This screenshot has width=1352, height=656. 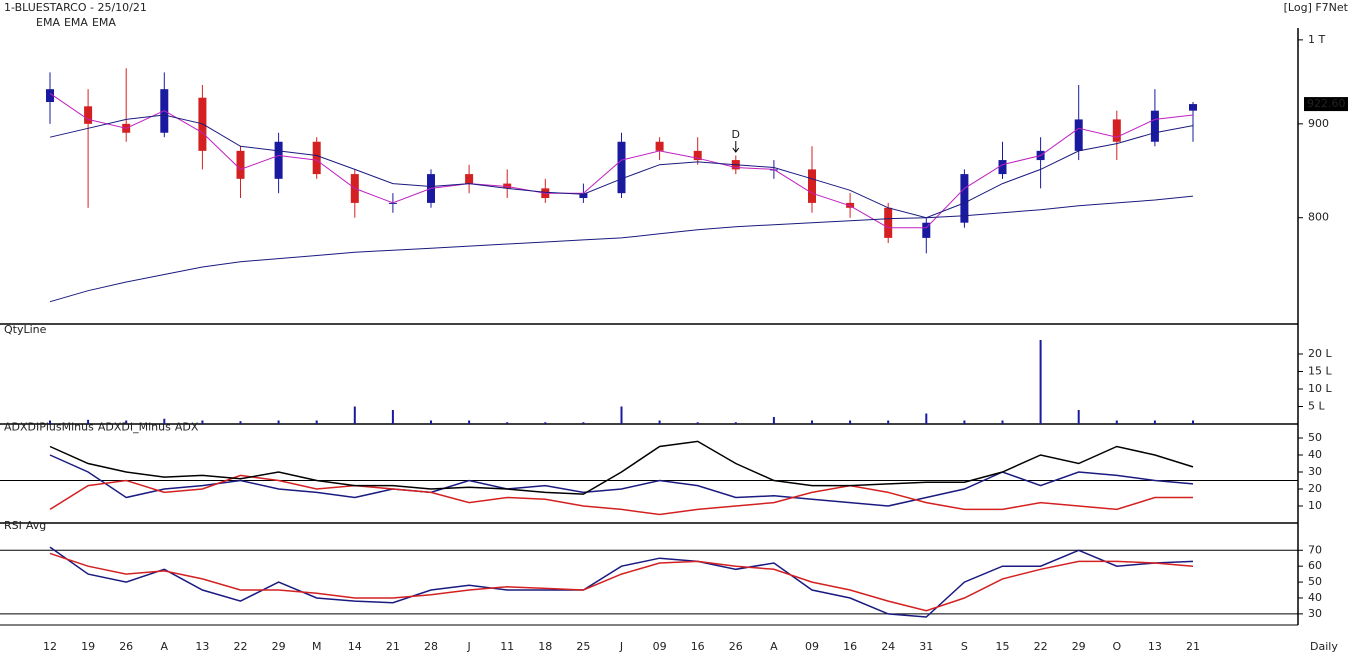 I want to click on y-tick-label: 10, so click(x=1315, y=505).